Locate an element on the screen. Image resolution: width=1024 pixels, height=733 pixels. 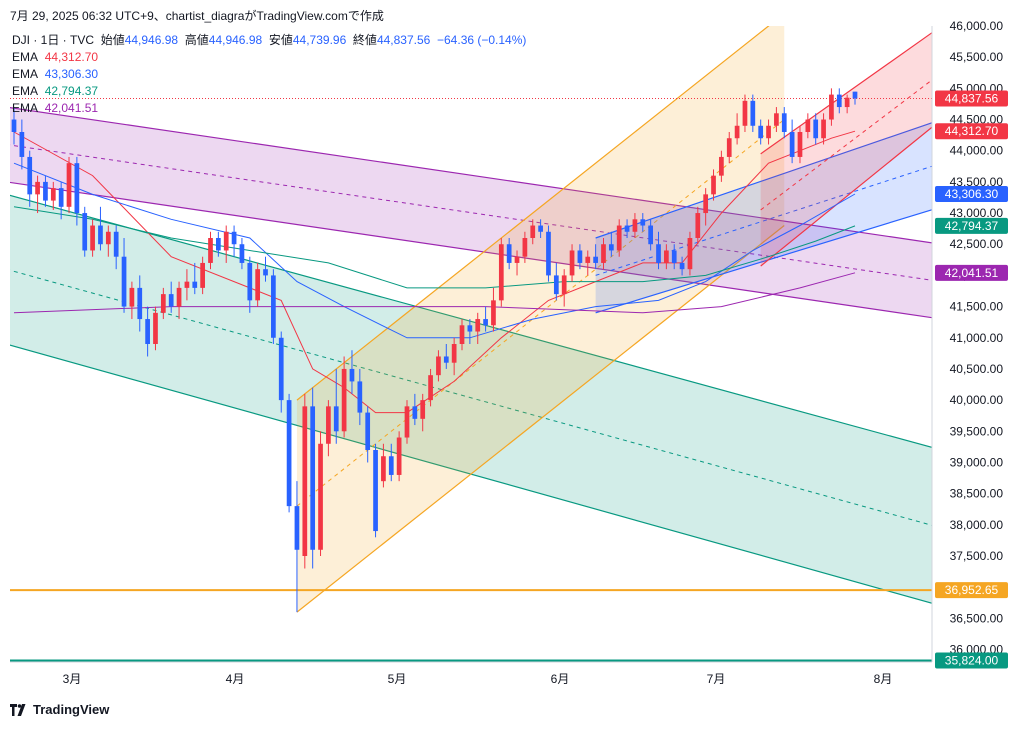
y-tick-label: 41,500.00 is located at coordinates (977, 307).